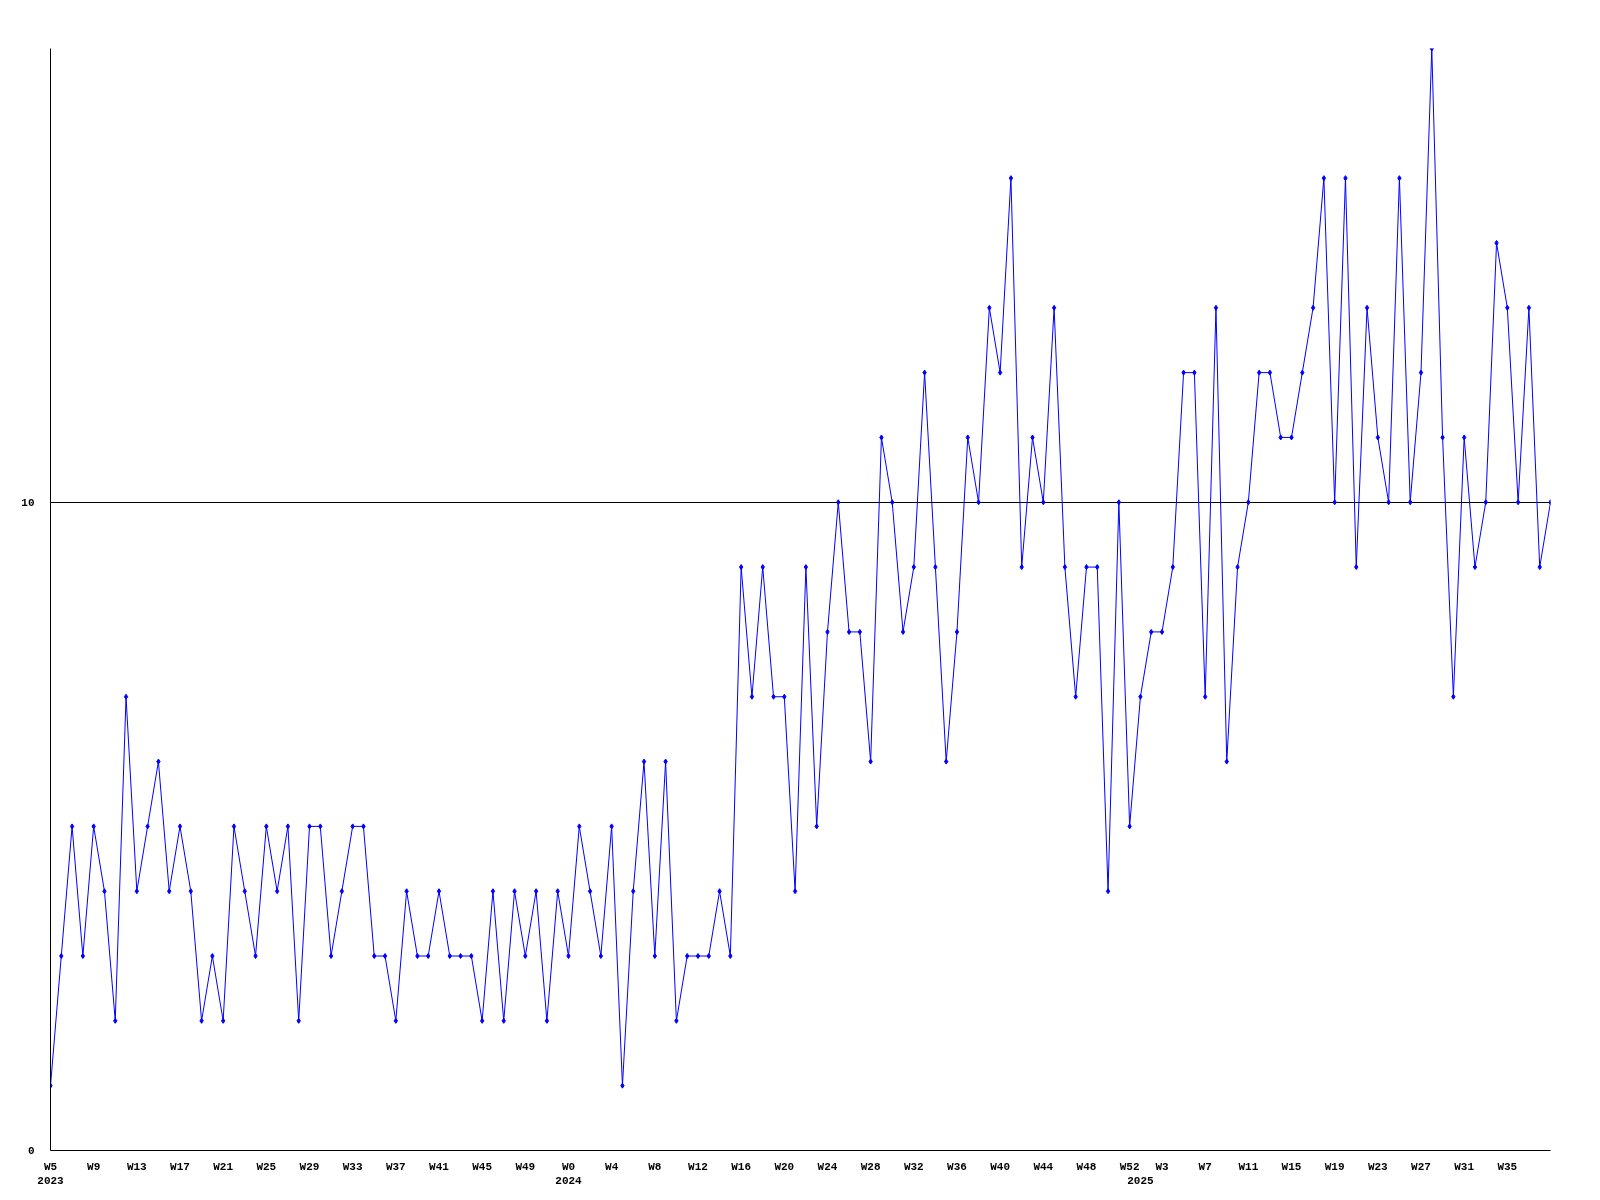  Describe the element at coordinates (1129, 1166) in the screenshot. I see `x-tick-label: W52` at that location.